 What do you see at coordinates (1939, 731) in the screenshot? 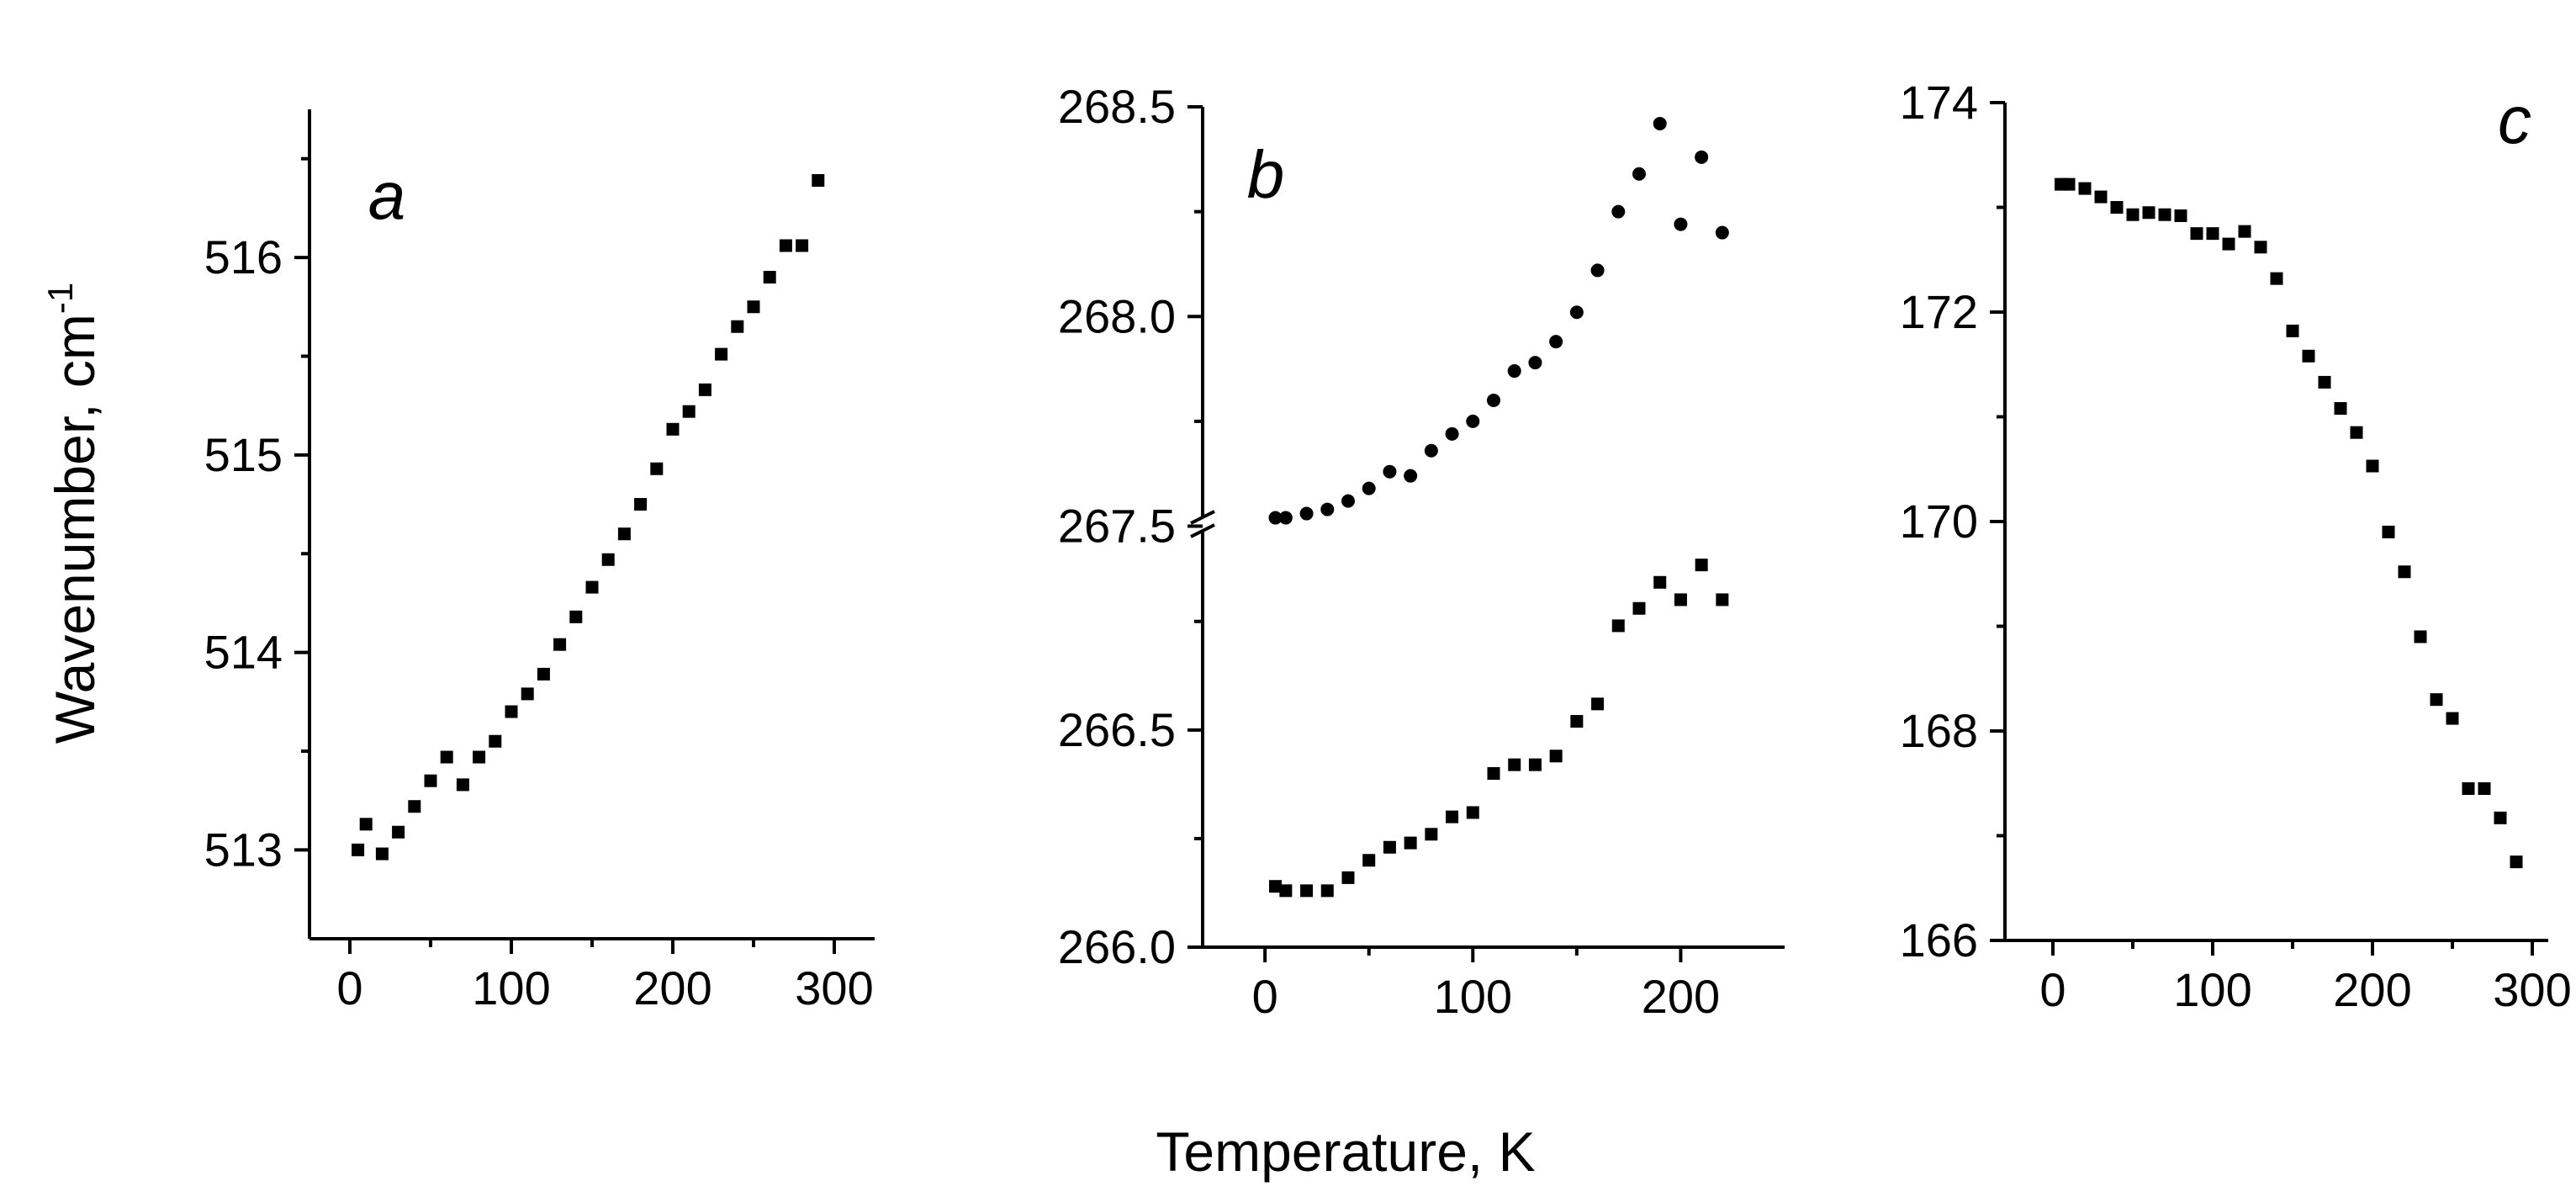
I see `y-tick-label: 168` at bounding box center [1939, 731].